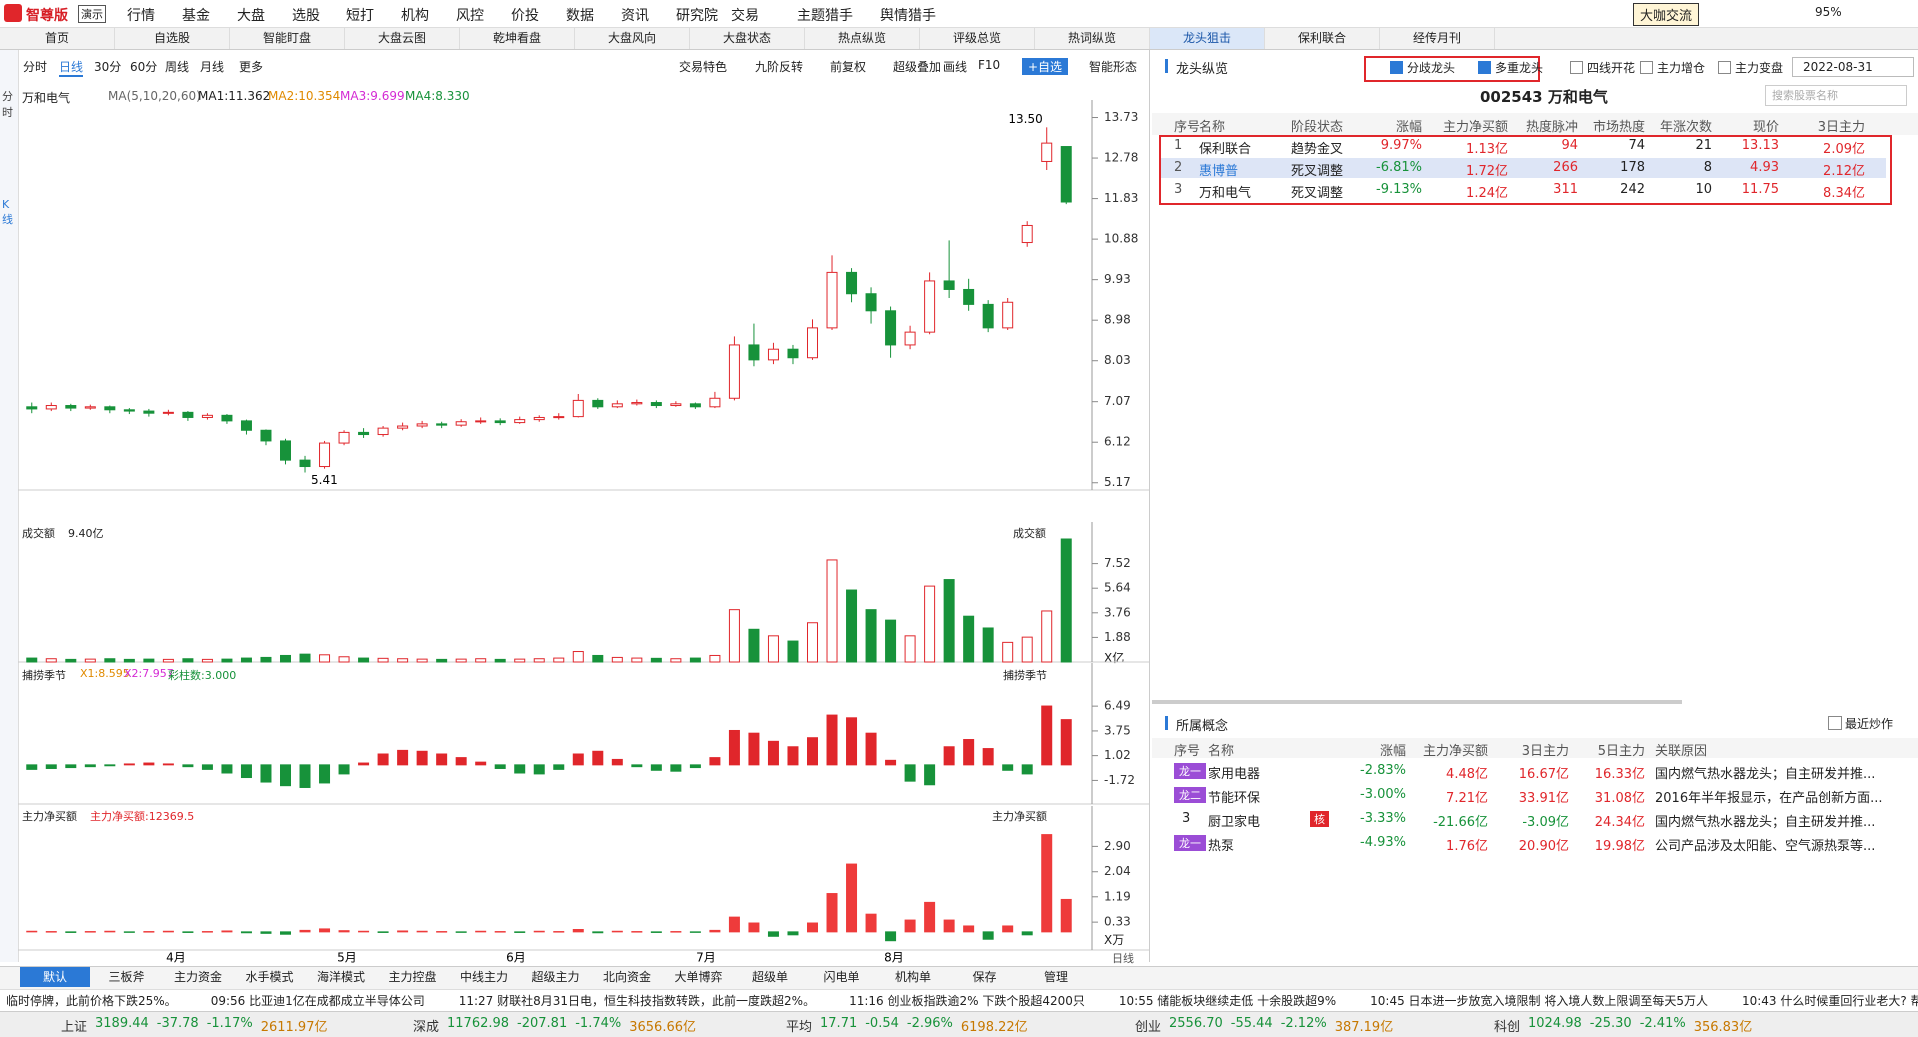 This screenshot has width=1918, height=1037. Describe the element at coordinates (194, 1025) in the screenshot. I see `index-quote: 上证 3189.44 -37.78 -1.17% 2611.97亿` at that location.